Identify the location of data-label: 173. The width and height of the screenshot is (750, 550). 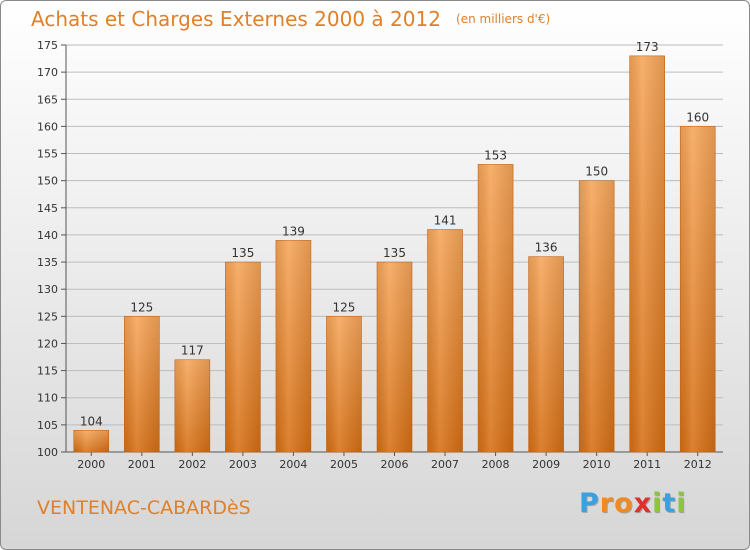
(647, 47).